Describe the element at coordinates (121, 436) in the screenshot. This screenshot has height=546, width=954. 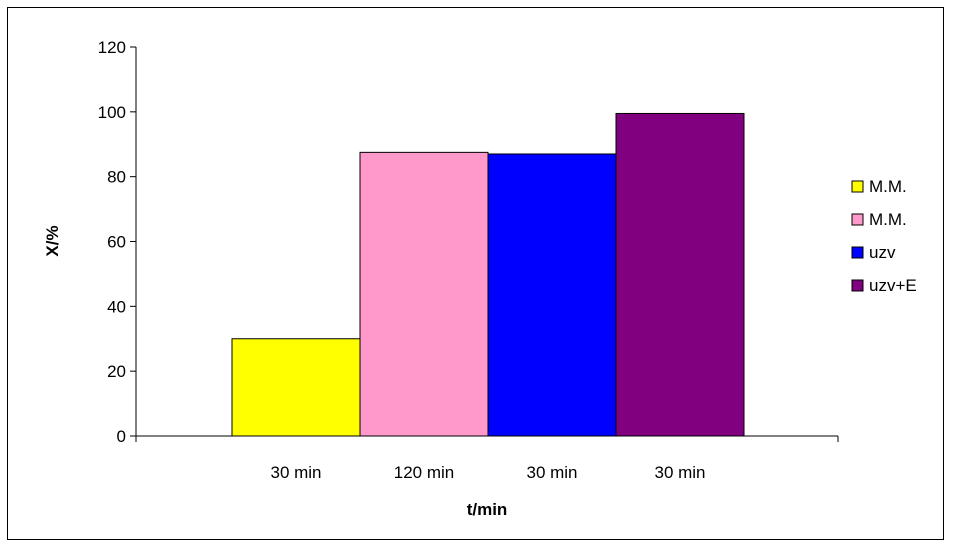
I see `y-tick-label: 0` at that location.